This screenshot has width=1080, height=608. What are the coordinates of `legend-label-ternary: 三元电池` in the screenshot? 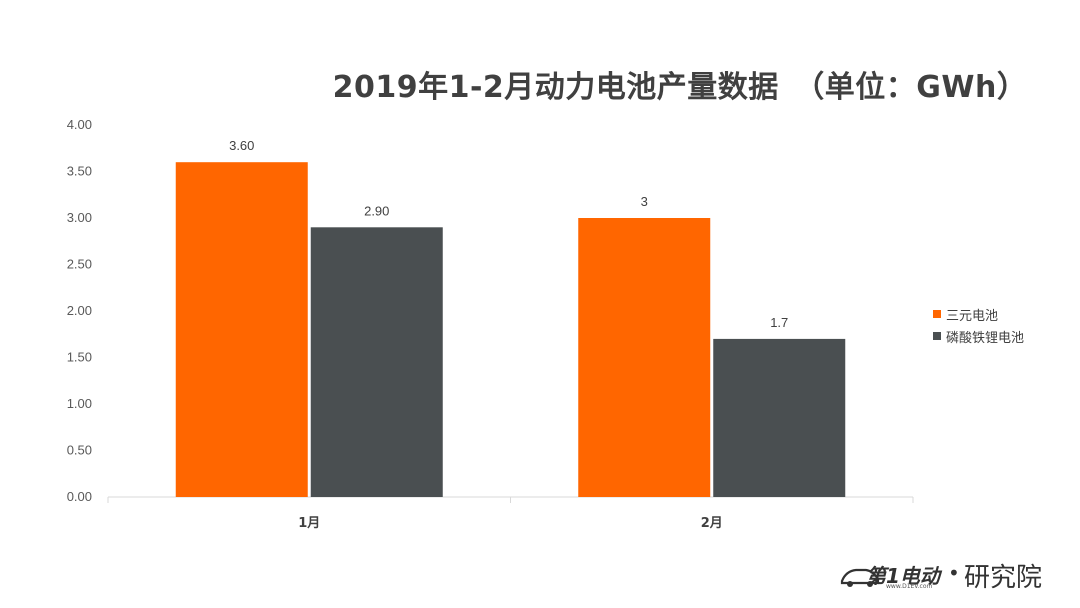 It's located at (972, 316).